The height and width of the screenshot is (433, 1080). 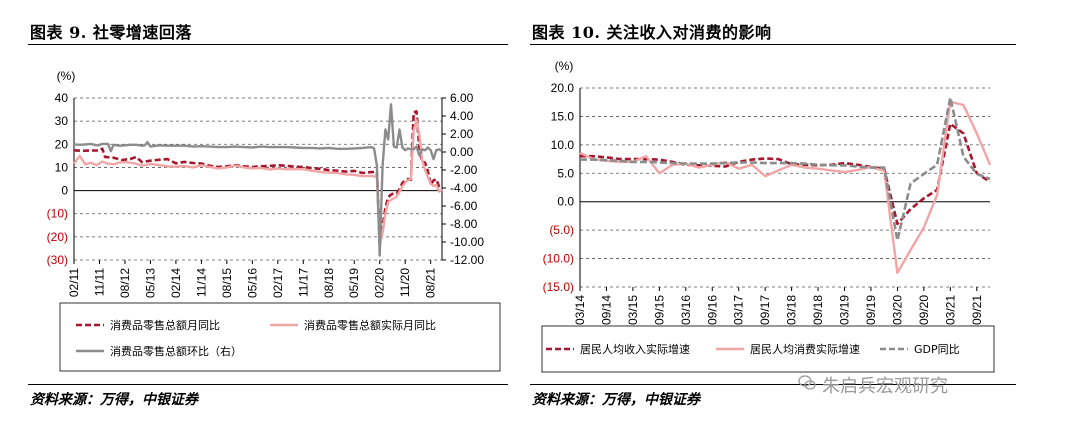 I want to click on x-tick-label: 08/12, so click(x=125, y=283).